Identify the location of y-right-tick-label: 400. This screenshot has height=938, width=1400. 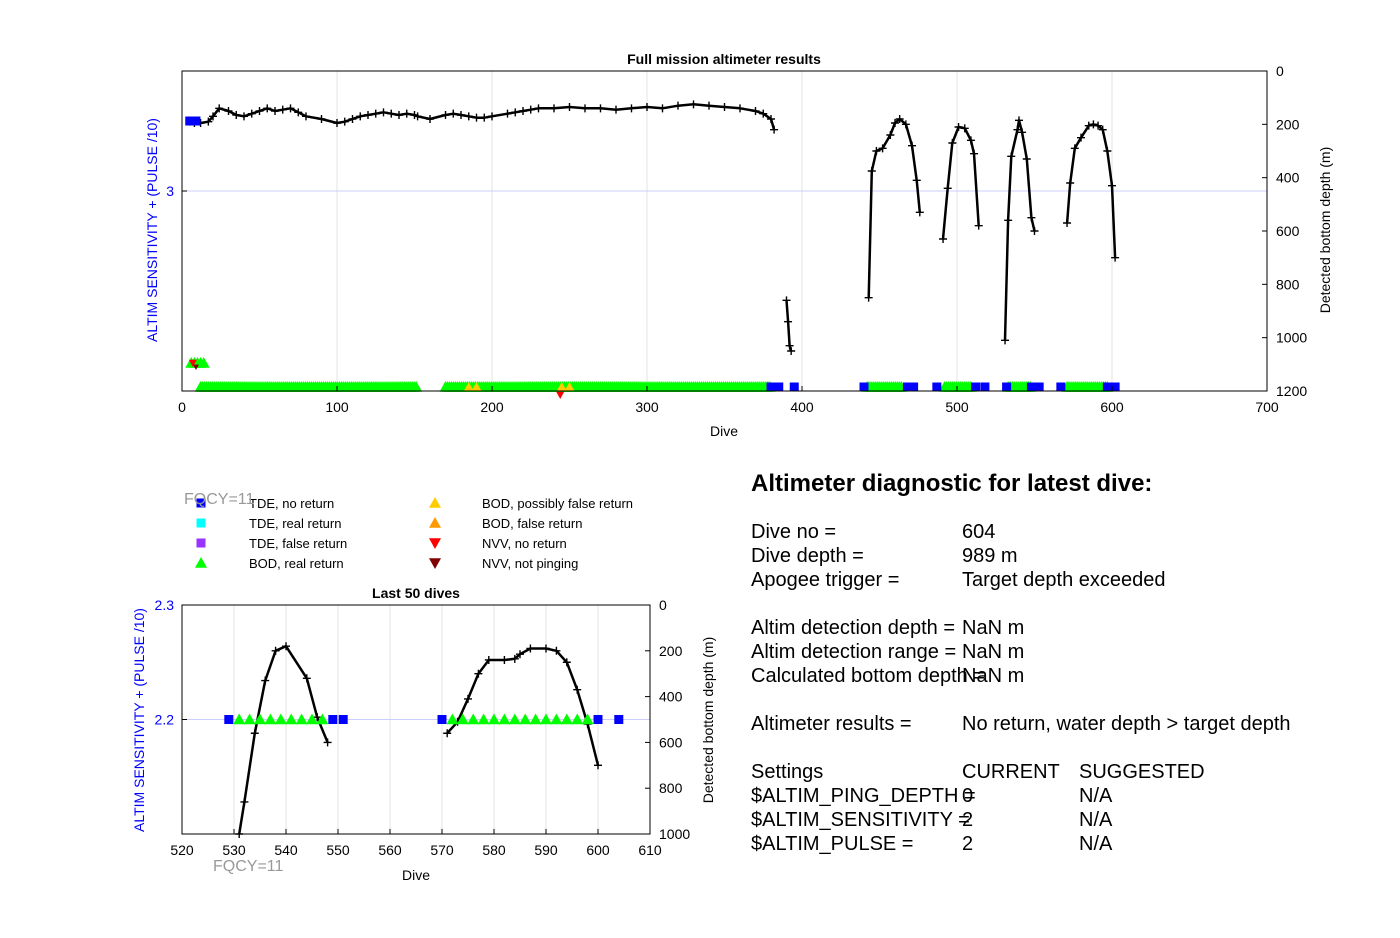
(671, 697).